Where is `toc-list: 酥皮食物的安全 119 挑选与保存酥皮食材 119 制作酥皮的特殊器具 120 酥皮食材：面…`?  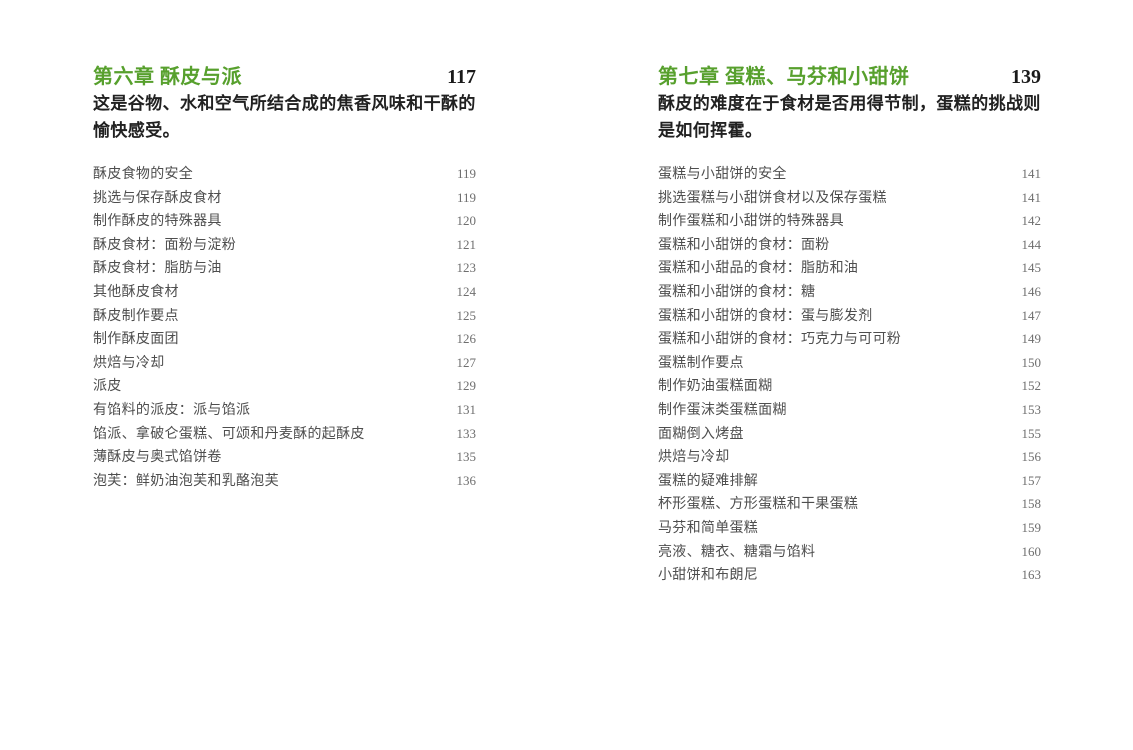 toc-list: 酥皮食物的安全 119 挑选与保存酥皮食材 119 制作酥皮的特殊器具 120 酥皮食材：面… is located at coordinates (284, 328).